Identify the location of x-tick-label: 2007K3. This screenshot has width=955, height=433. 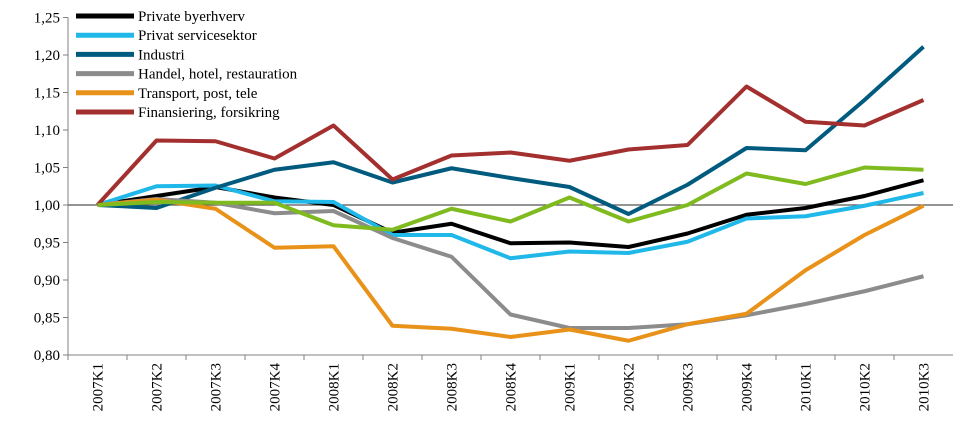
(217, 387).